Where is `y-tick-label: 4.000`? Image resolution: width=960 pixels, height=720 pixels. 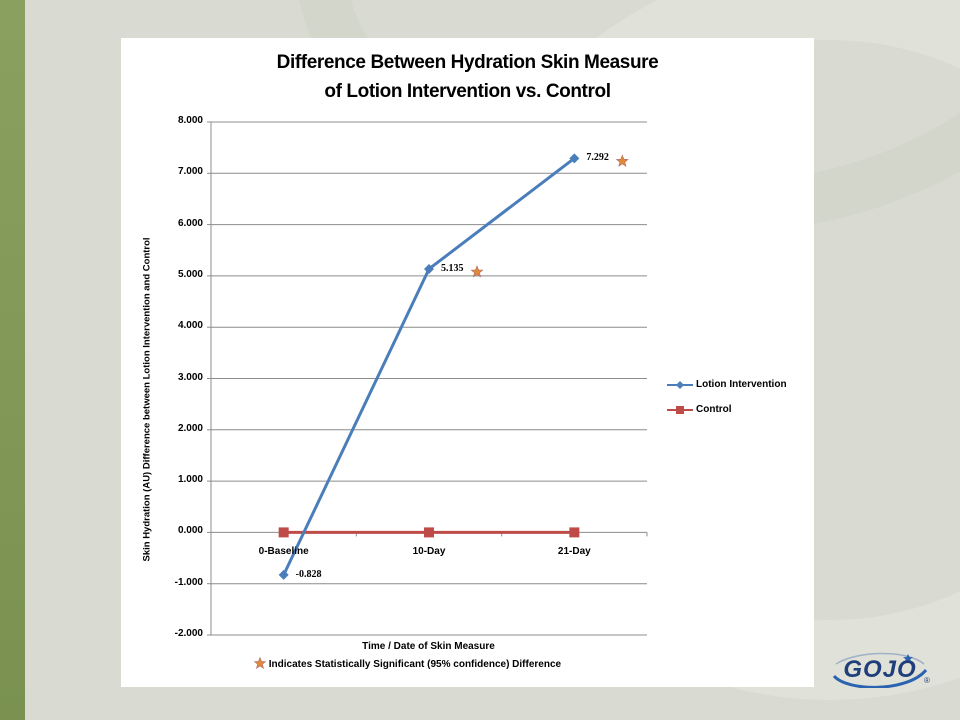
y-tick-label: 4.000 is located at coordinates (190, 326).